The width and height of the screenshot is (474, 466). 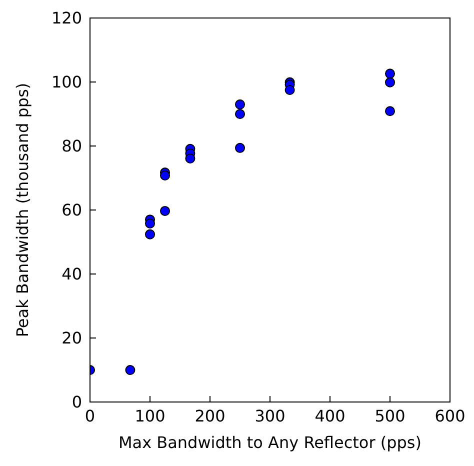 I want to click on y-tick-label: 40, so click(x=72, y=274).